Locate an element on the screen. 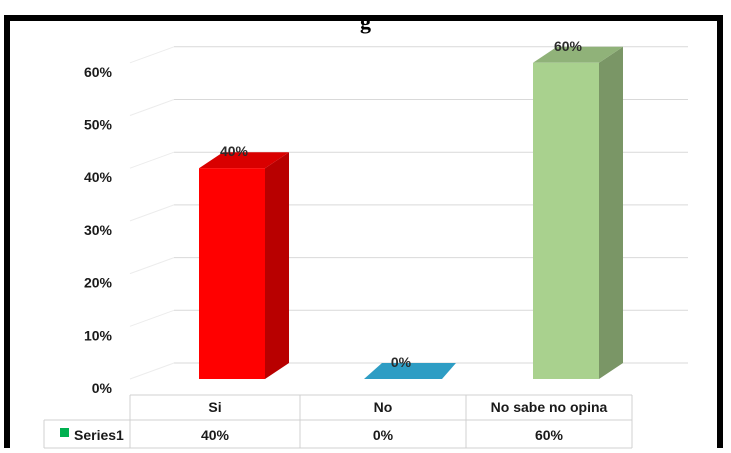 The width and height of the screenshot is (731, 453). y-tick-label: 0% is located at coordinates (102, 388).